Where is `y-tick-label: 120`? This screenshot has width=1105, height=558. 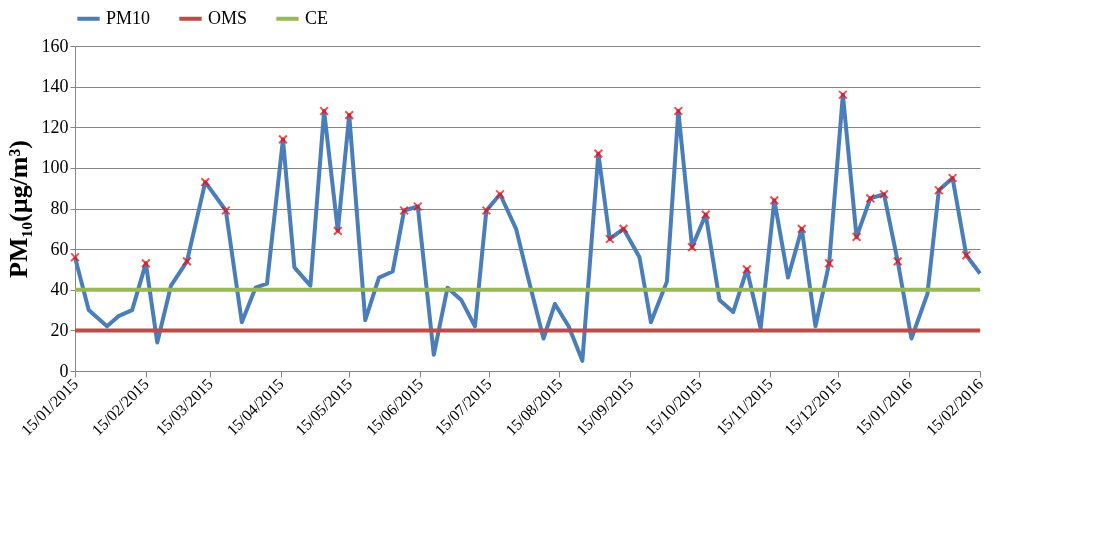 y-tick-label: 120 is located at coordinates (55, 126).